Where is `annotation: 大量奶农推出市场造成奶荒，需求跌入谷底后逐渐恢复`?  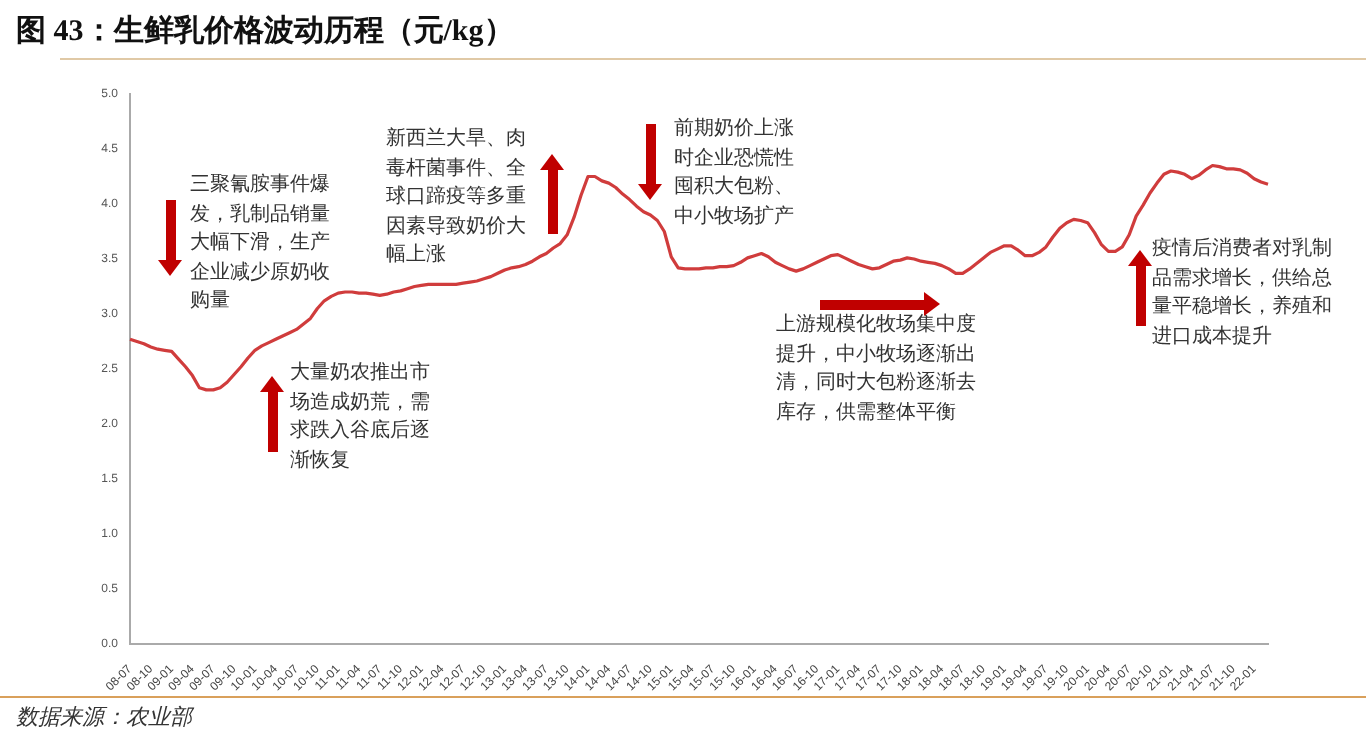
annotation: 大量奶农推出市场造成奶荒，需求跌入谷底后逐渐恢复 is located at coordinates (361, 417).